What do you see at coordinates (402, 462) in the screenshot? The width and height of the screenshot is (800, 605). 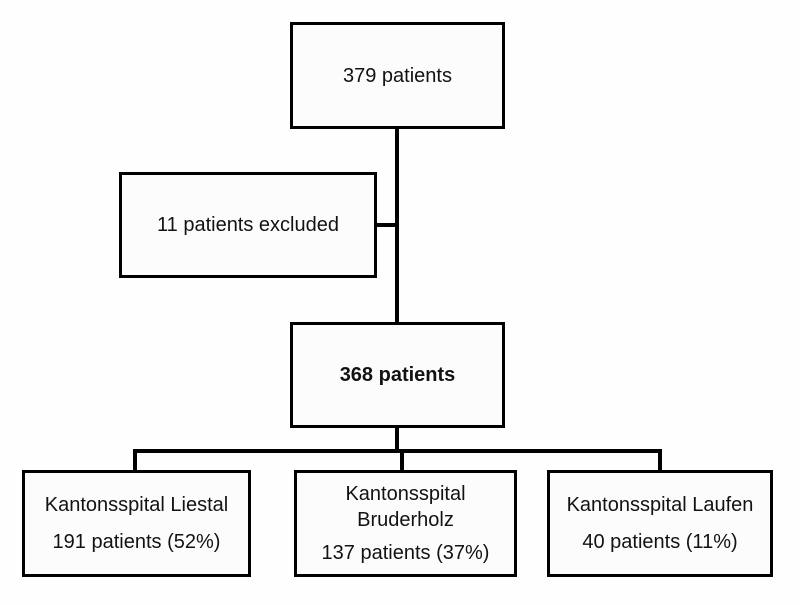 I see `connector-drop-bruderholz` at bounding box center [402, 462].